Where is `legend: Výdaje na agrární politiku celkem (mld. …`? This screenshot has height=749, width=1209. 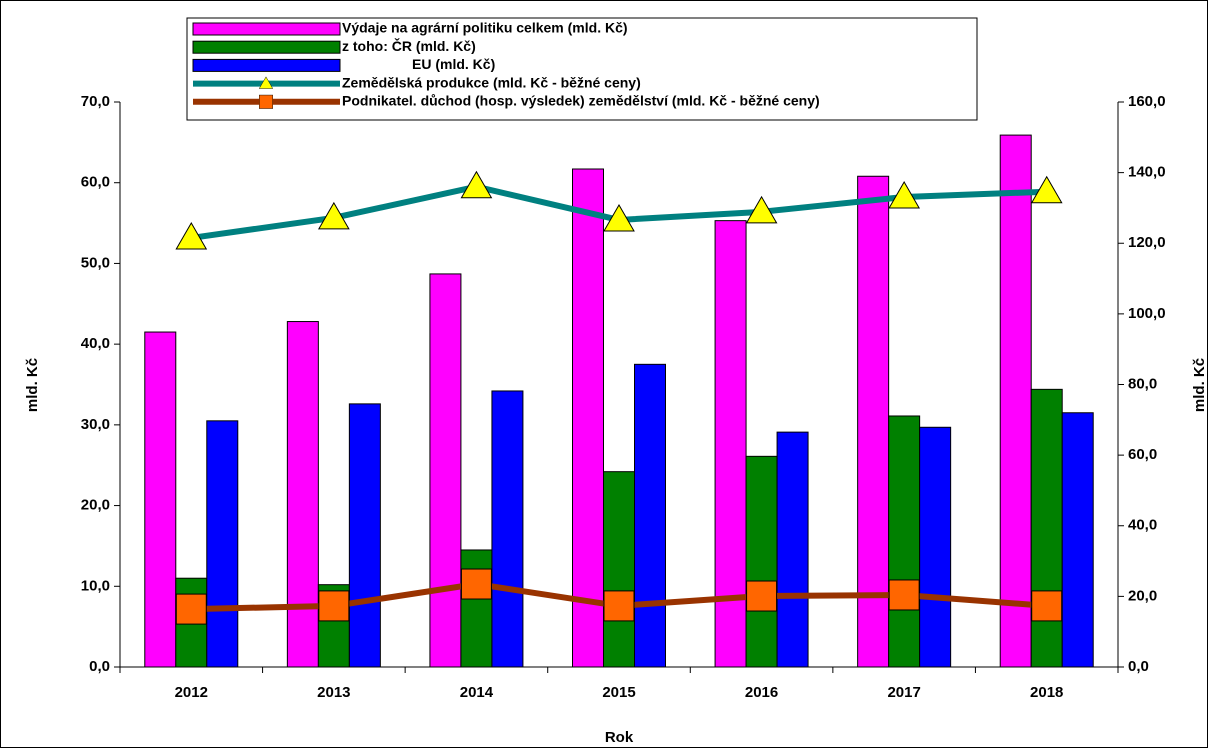
legend: Výdaje na agrární politiku celkem (mld. … is located at coordinates (582, 69).